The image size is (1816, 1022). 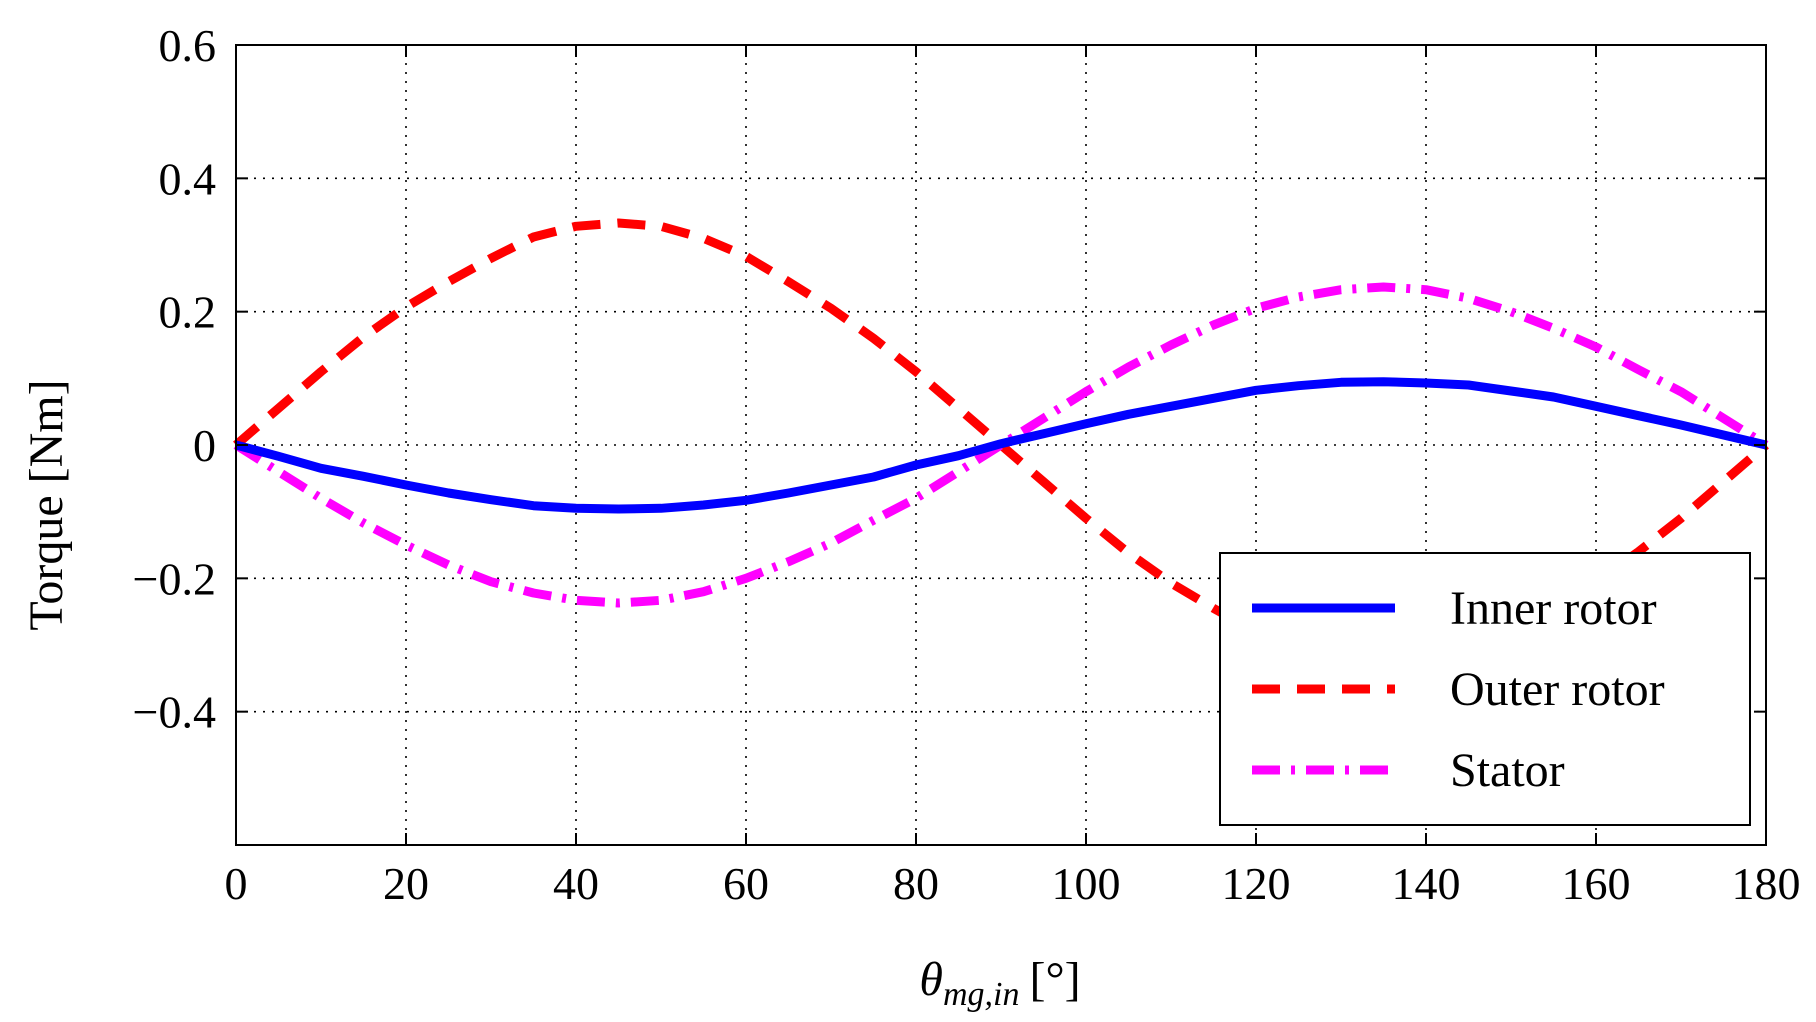 I want to click on legend-label: Stator, so click(x=1507, y=770).